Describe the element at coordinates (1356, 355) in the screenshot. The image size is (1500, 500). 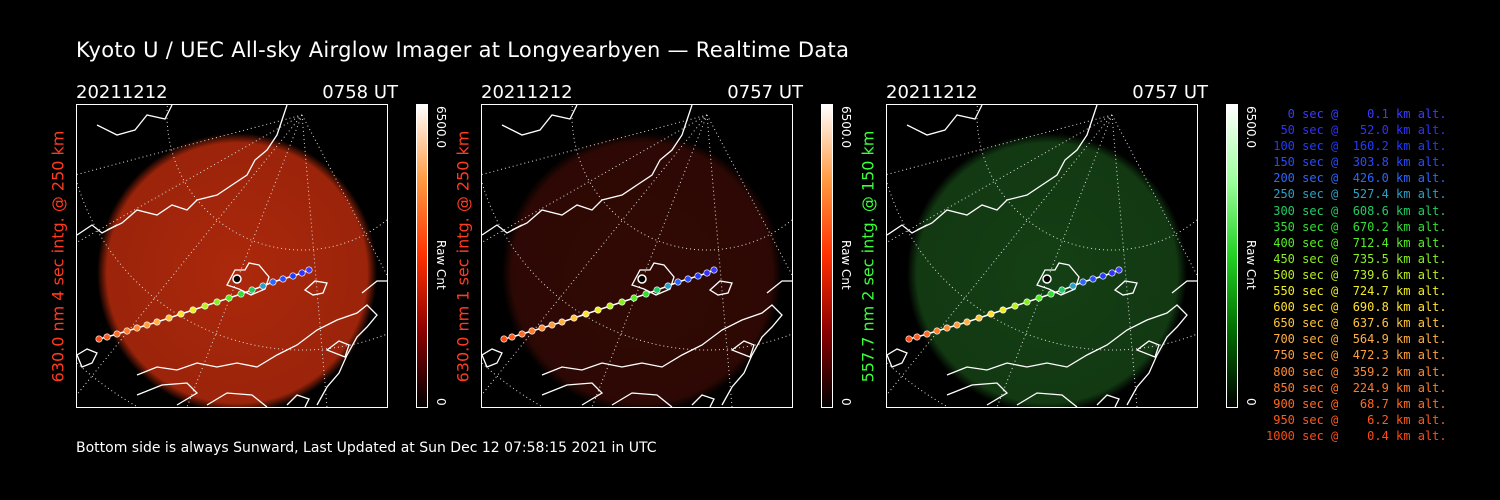
I see `legend-row: 750 sec @ 472.3 km alt.` at that location.